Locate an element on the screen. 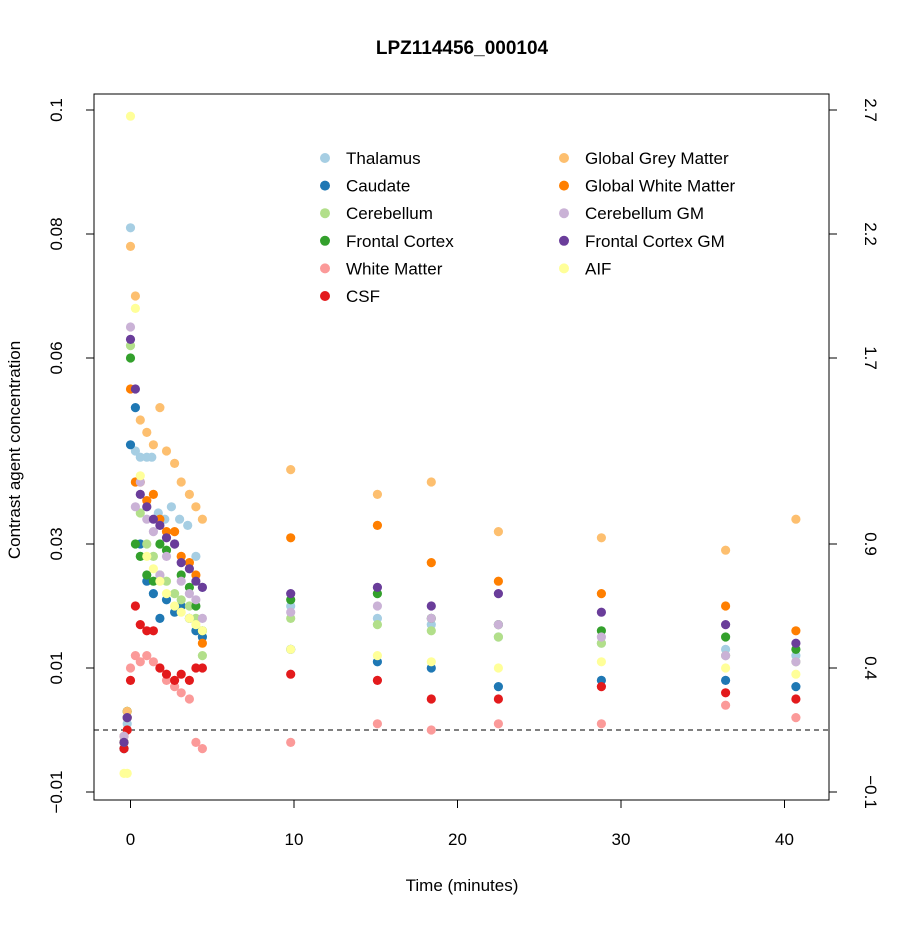  legend-label-aif: AIF is located at coordinates (598, 268).